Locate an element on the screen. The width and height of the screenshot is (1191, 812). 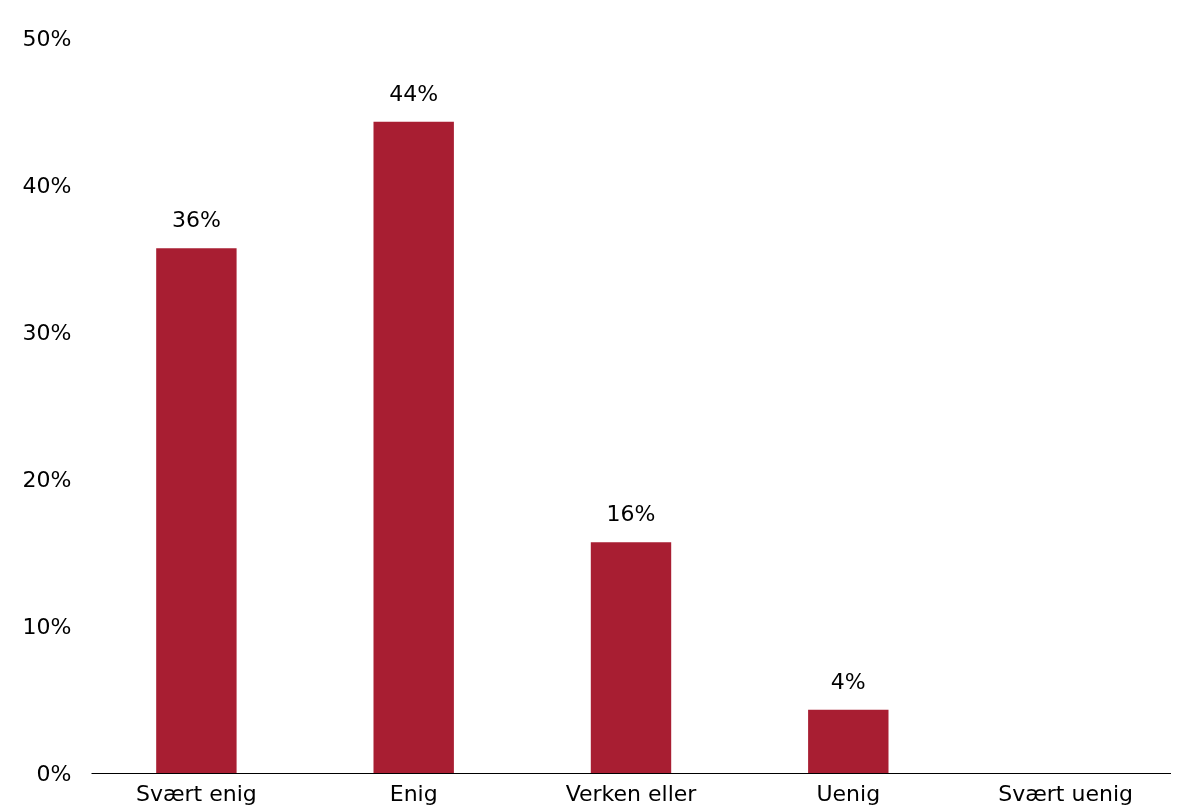
x-tick-label: Svært uenig is located at coordinates (1065, 793).